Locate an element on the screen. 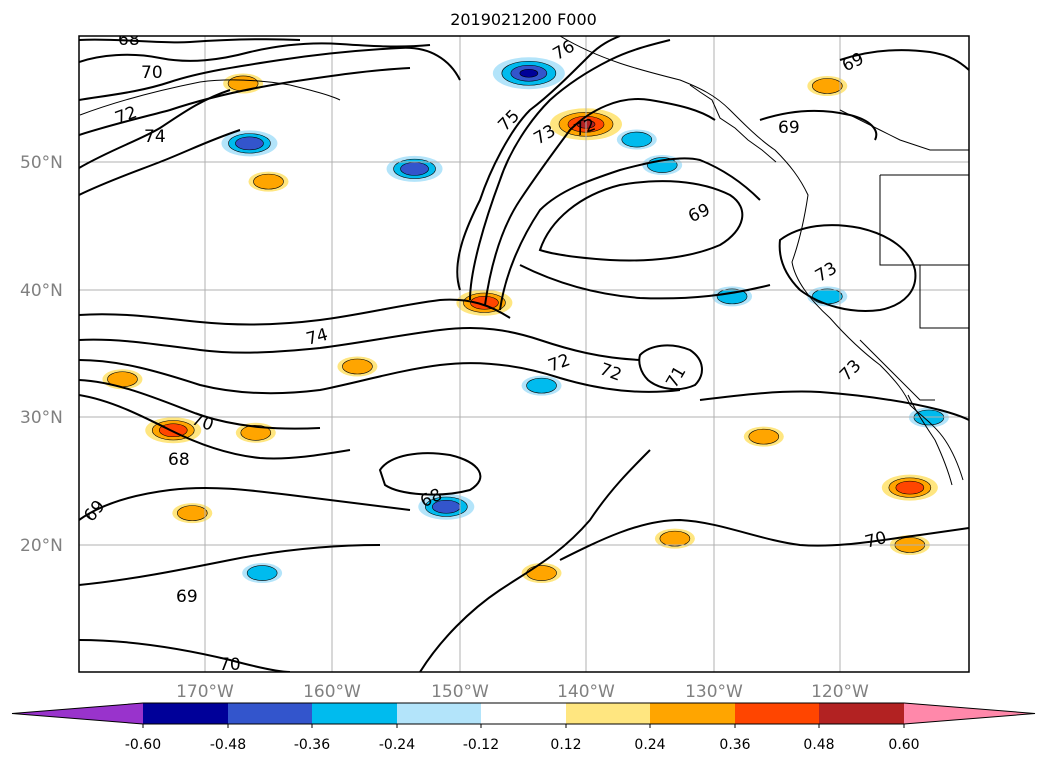  lon-label-160w: 160°W is located at coordinates (332, 692).